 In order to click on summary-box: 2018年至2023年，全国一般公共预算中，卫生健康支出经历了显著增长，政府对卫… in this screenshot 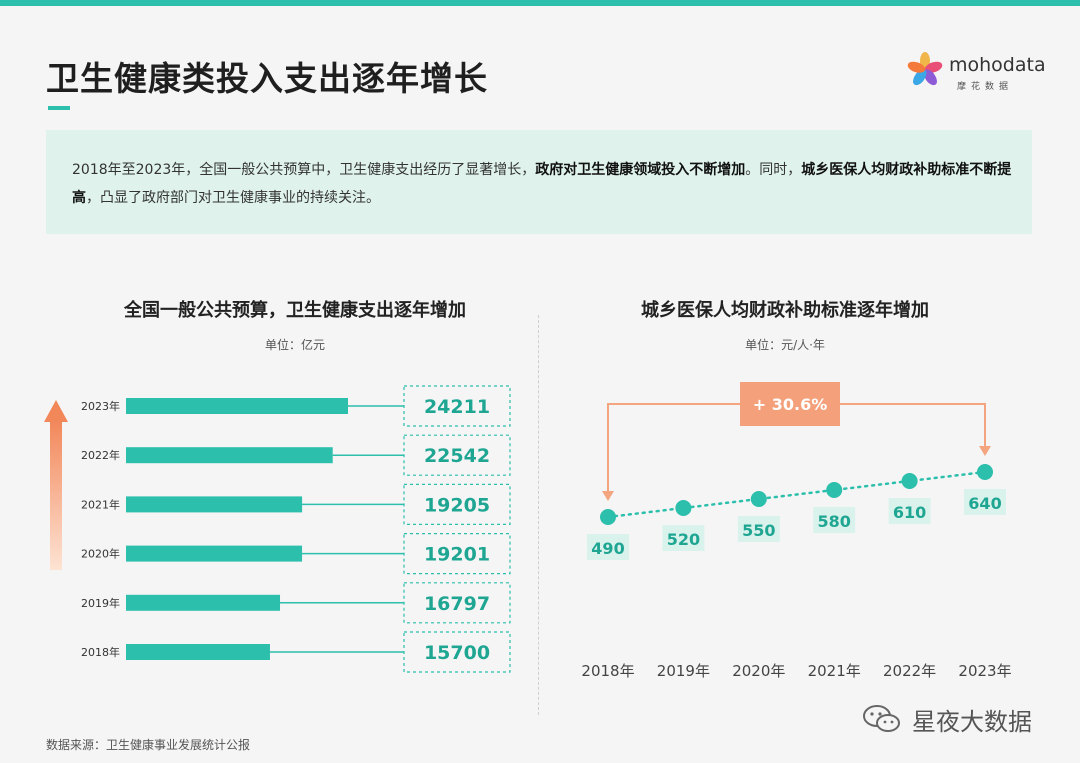, I will do `click(539, 182)`.